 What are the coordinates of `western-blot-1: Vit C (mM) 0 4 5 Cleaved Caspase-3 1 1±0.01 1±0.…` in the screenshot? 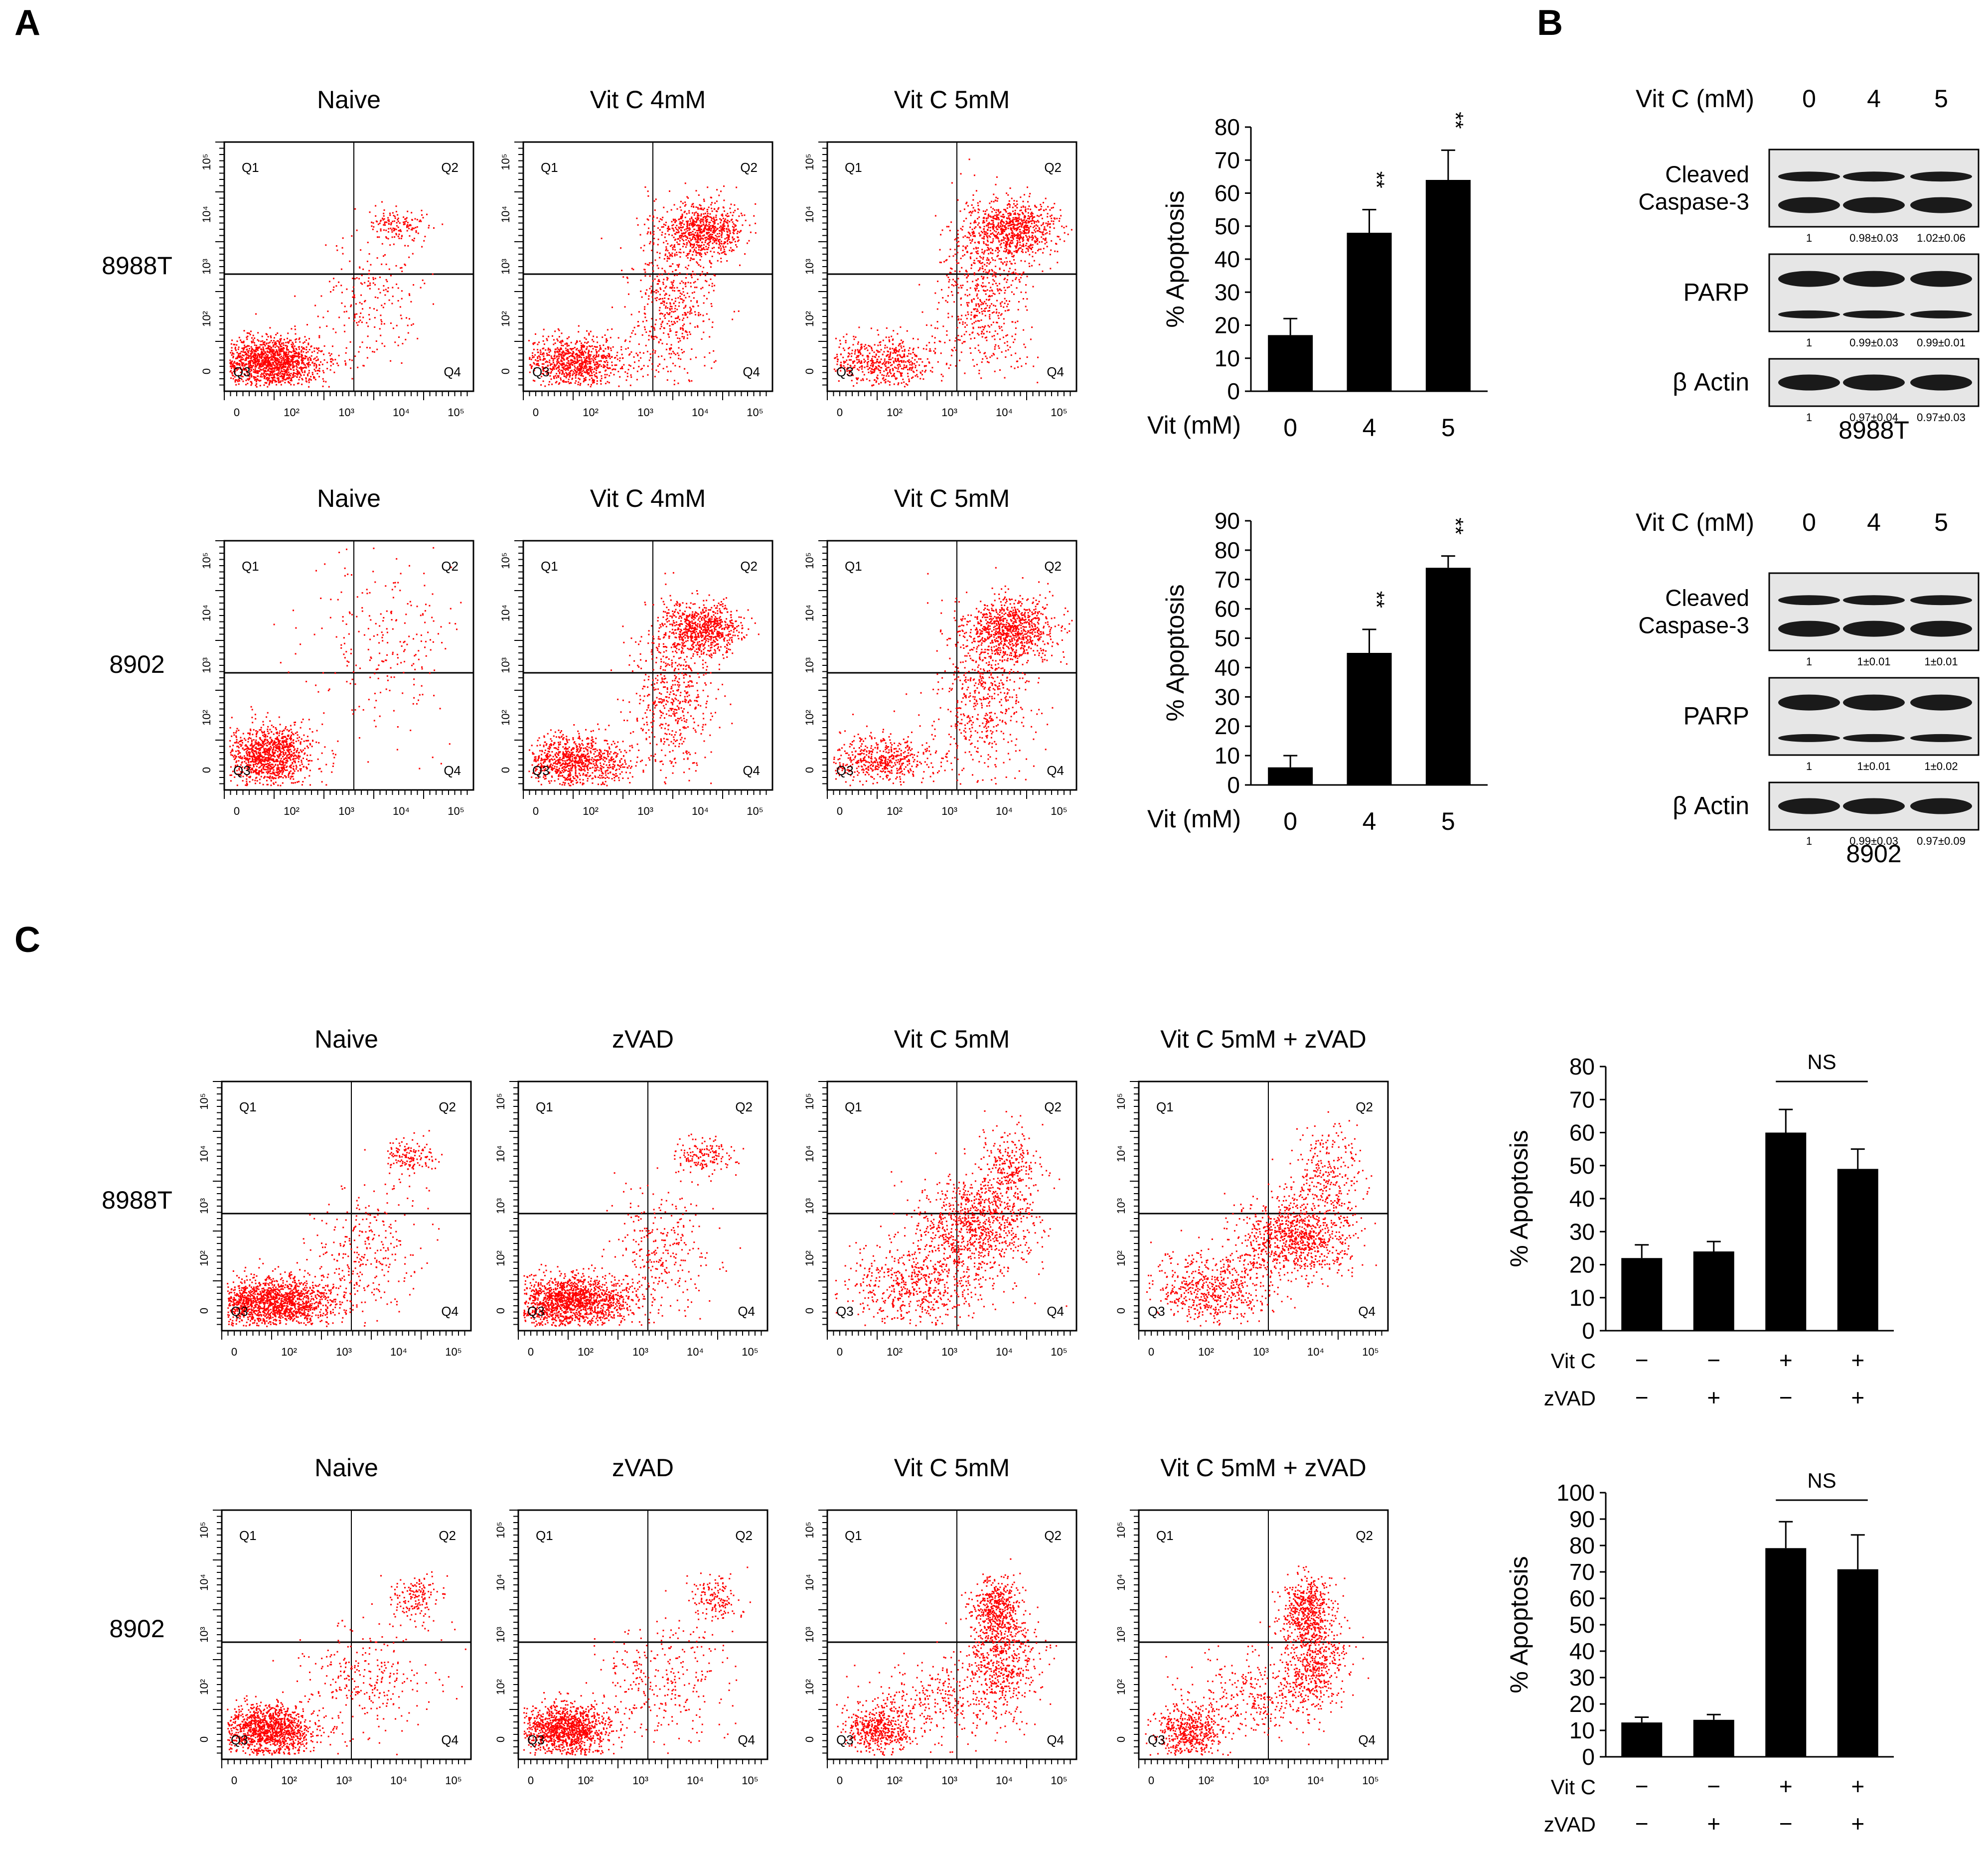 It's located at (1808, 688).